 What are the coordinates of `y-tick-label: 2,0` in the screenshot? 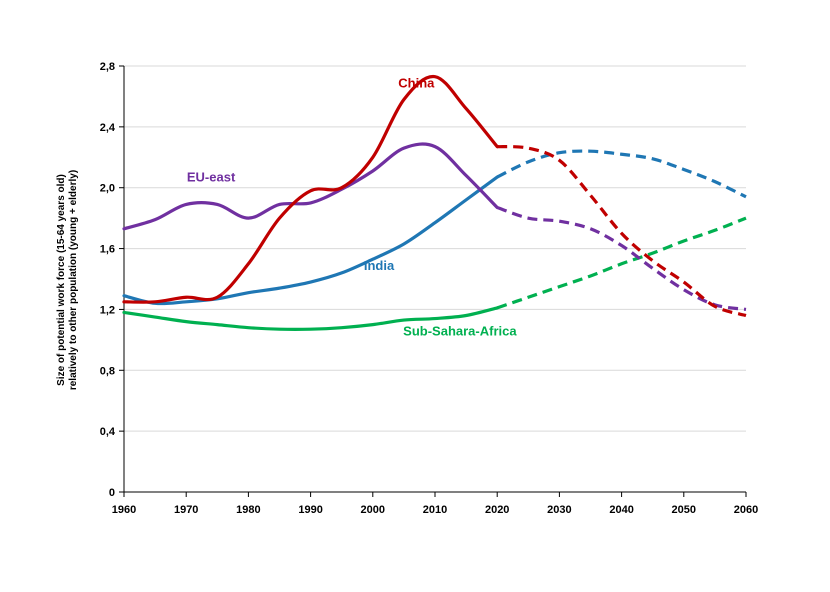 It's located at (107, 189).